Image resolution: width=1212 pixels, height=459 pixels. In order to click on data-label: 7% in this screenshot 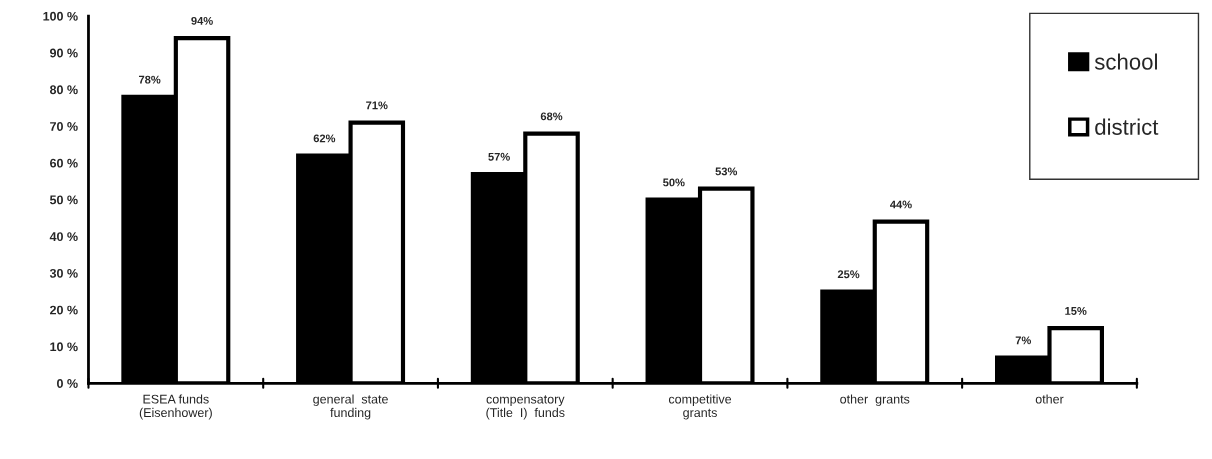, I will do `click(1023, 340)`.